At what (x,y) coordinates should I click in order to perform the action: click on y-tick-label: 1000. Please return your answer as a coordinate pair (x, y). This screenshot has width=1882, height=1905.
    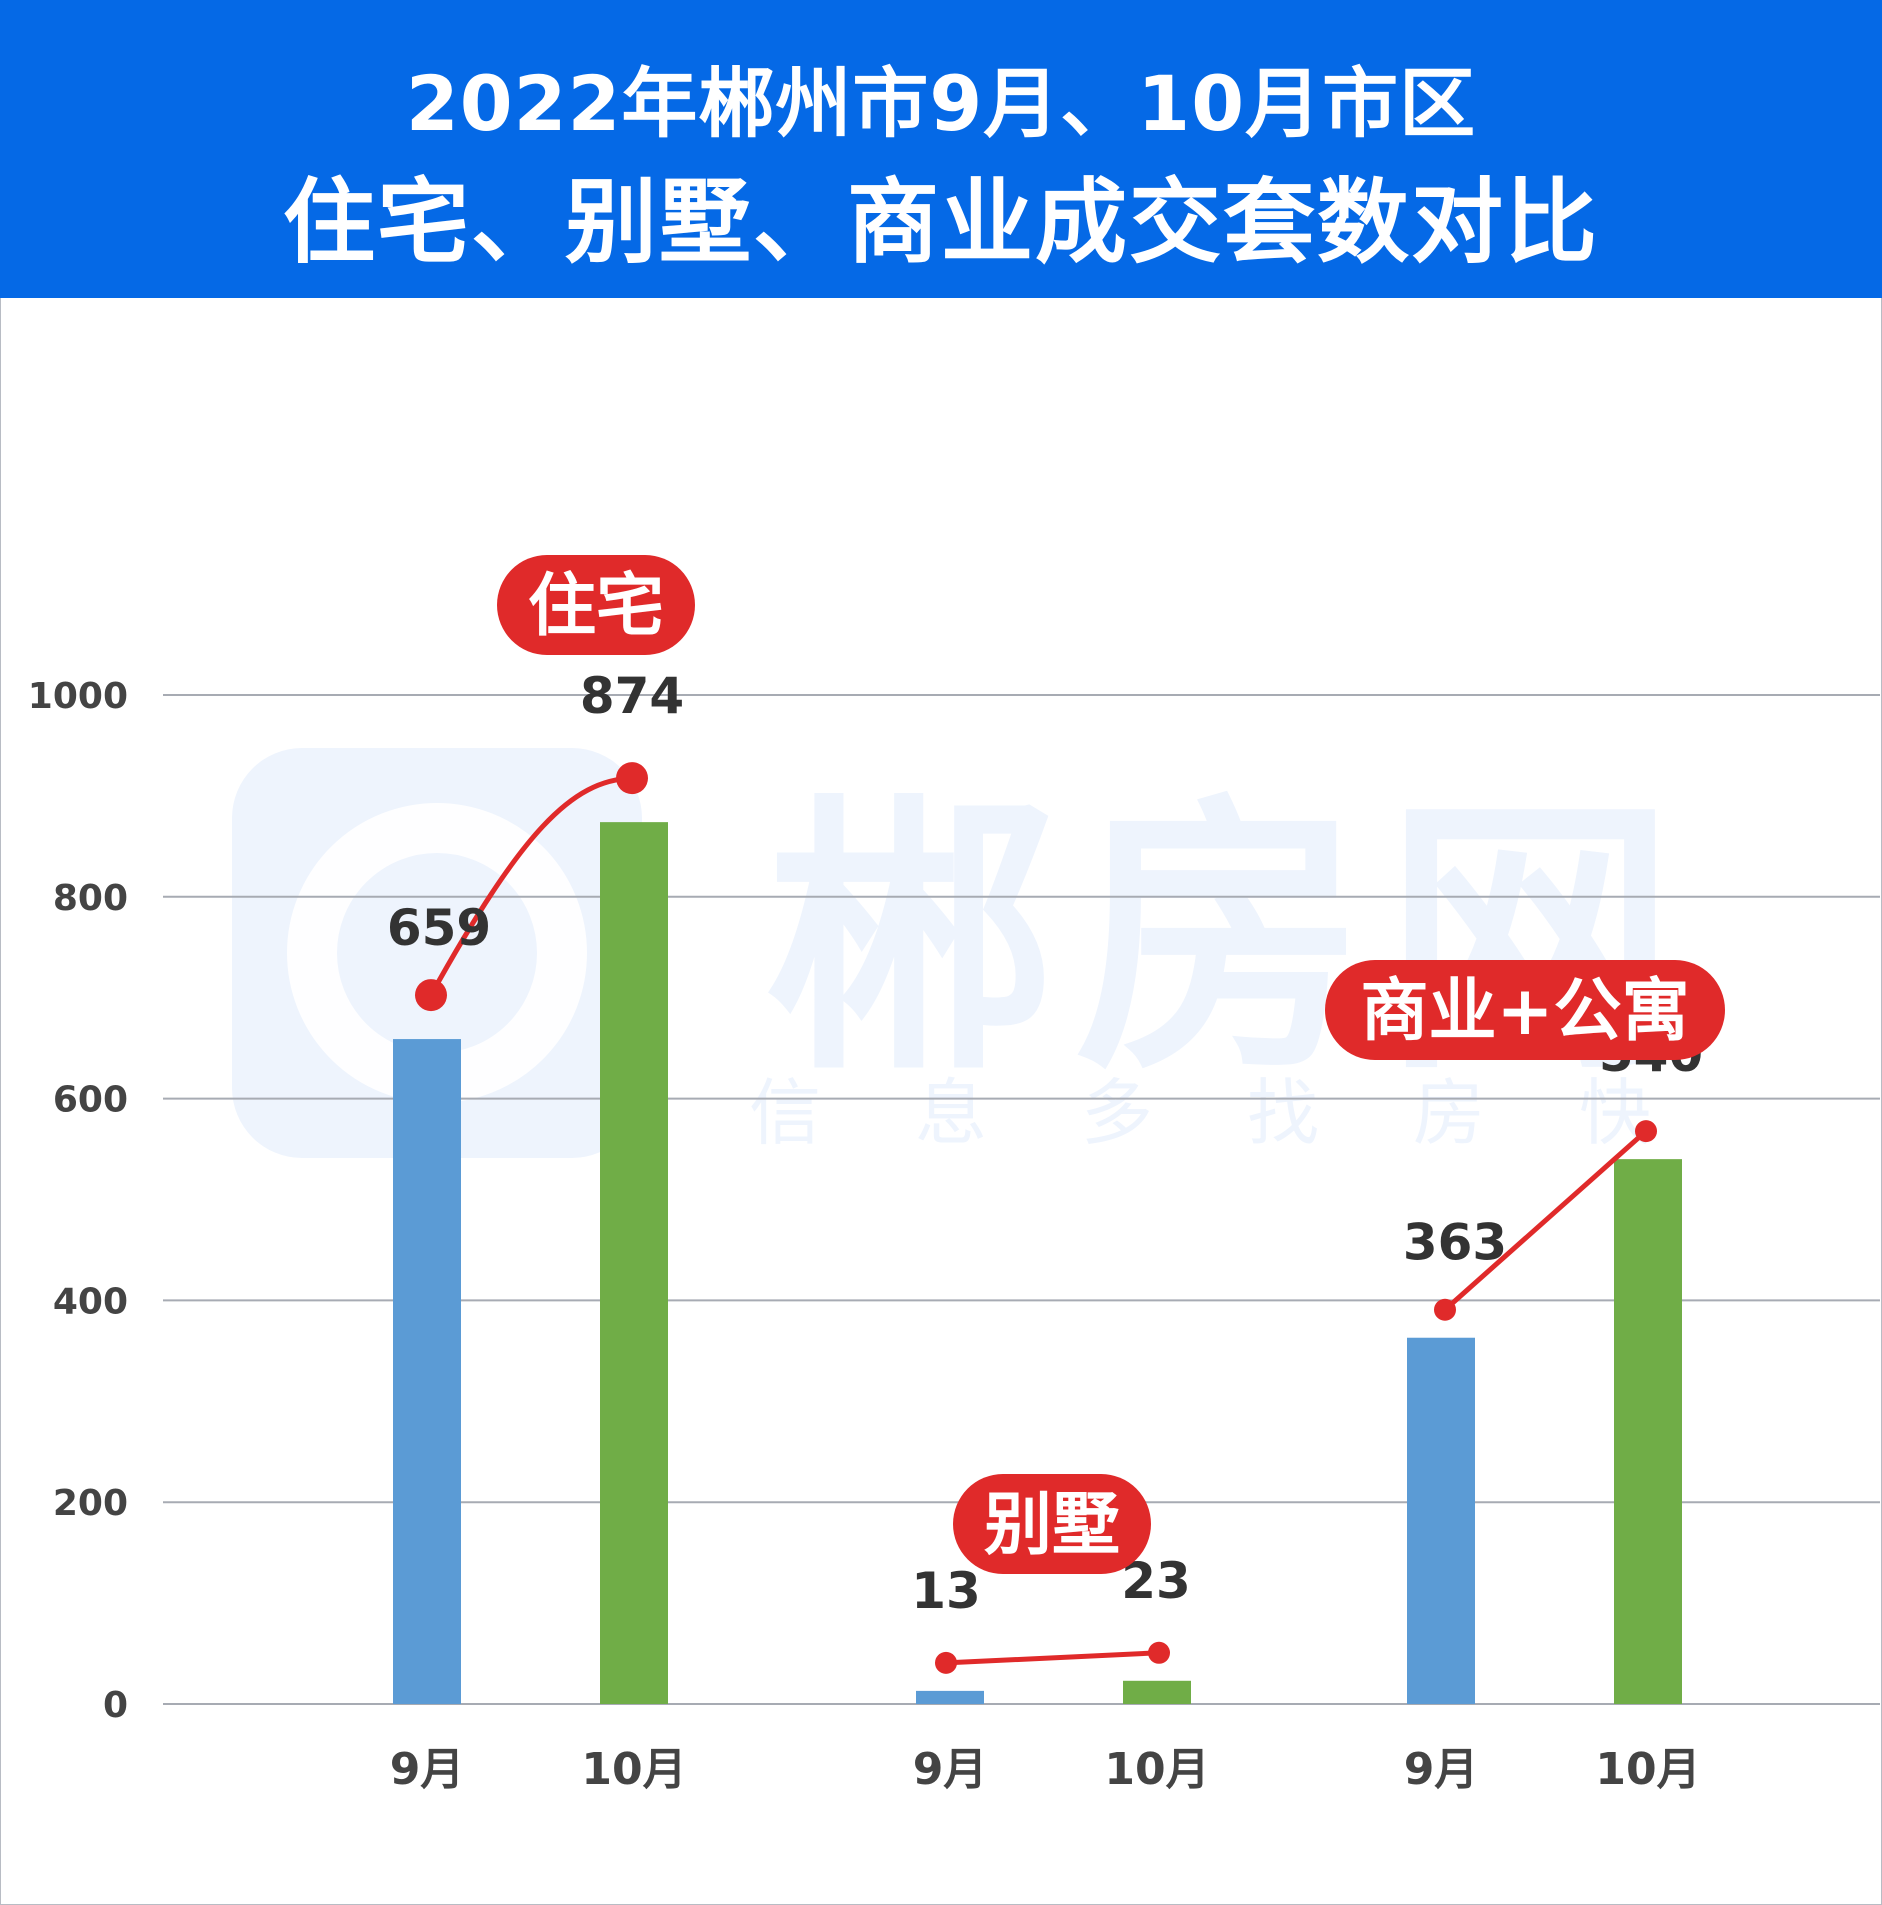
    Looking at the image, I should click on (78, 696).